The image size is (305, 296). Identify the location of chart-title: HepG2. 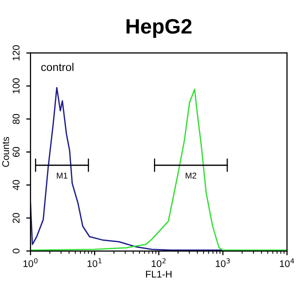
(159, 28).